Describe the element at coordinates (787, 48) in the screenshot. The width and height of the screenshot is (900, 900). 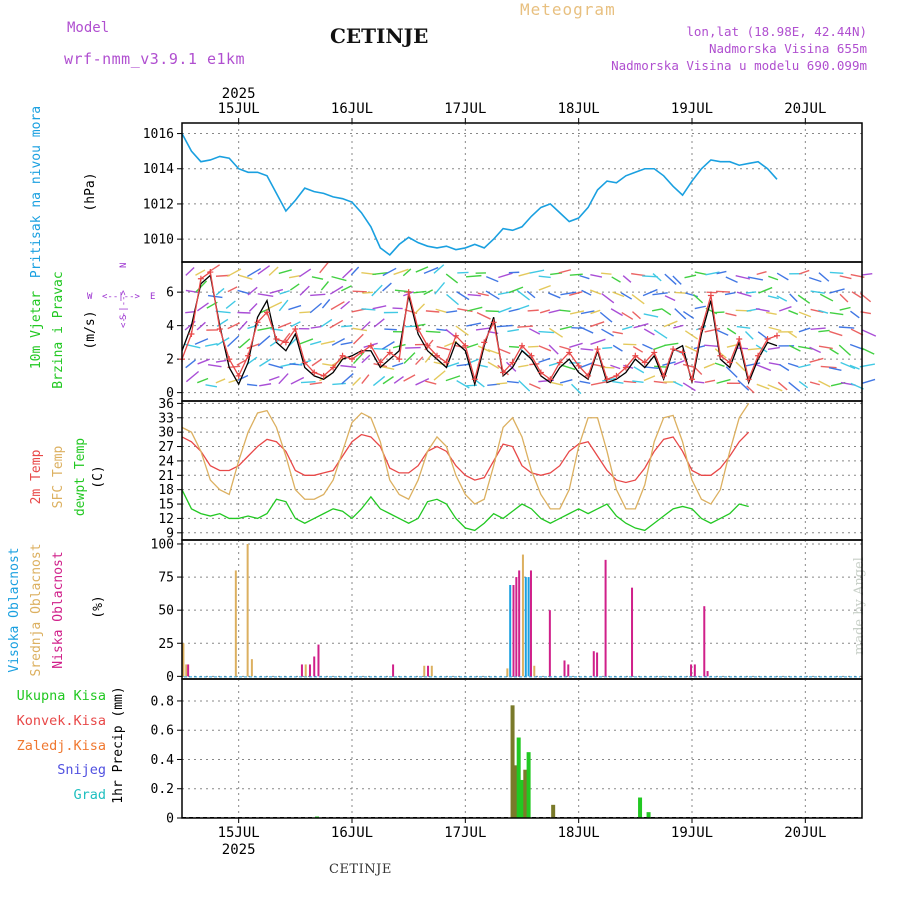
I see `altitude-label: Nadmorska Visina 655m` at that location.